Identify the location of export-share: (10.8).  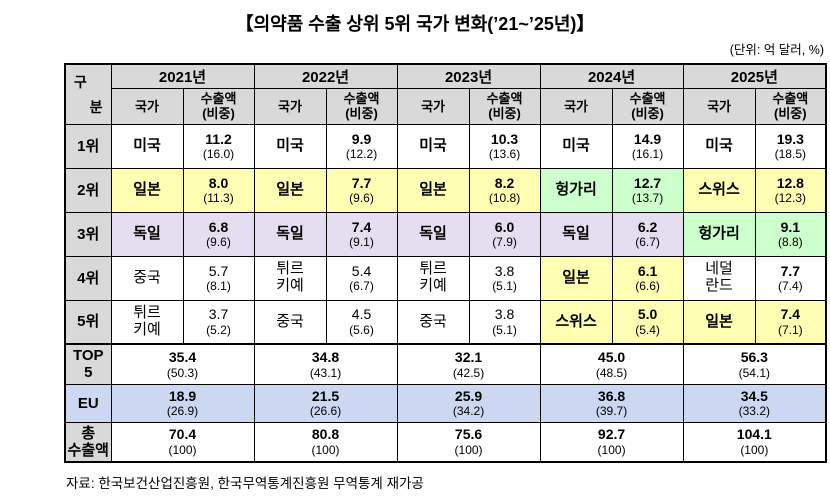
(504, 198).